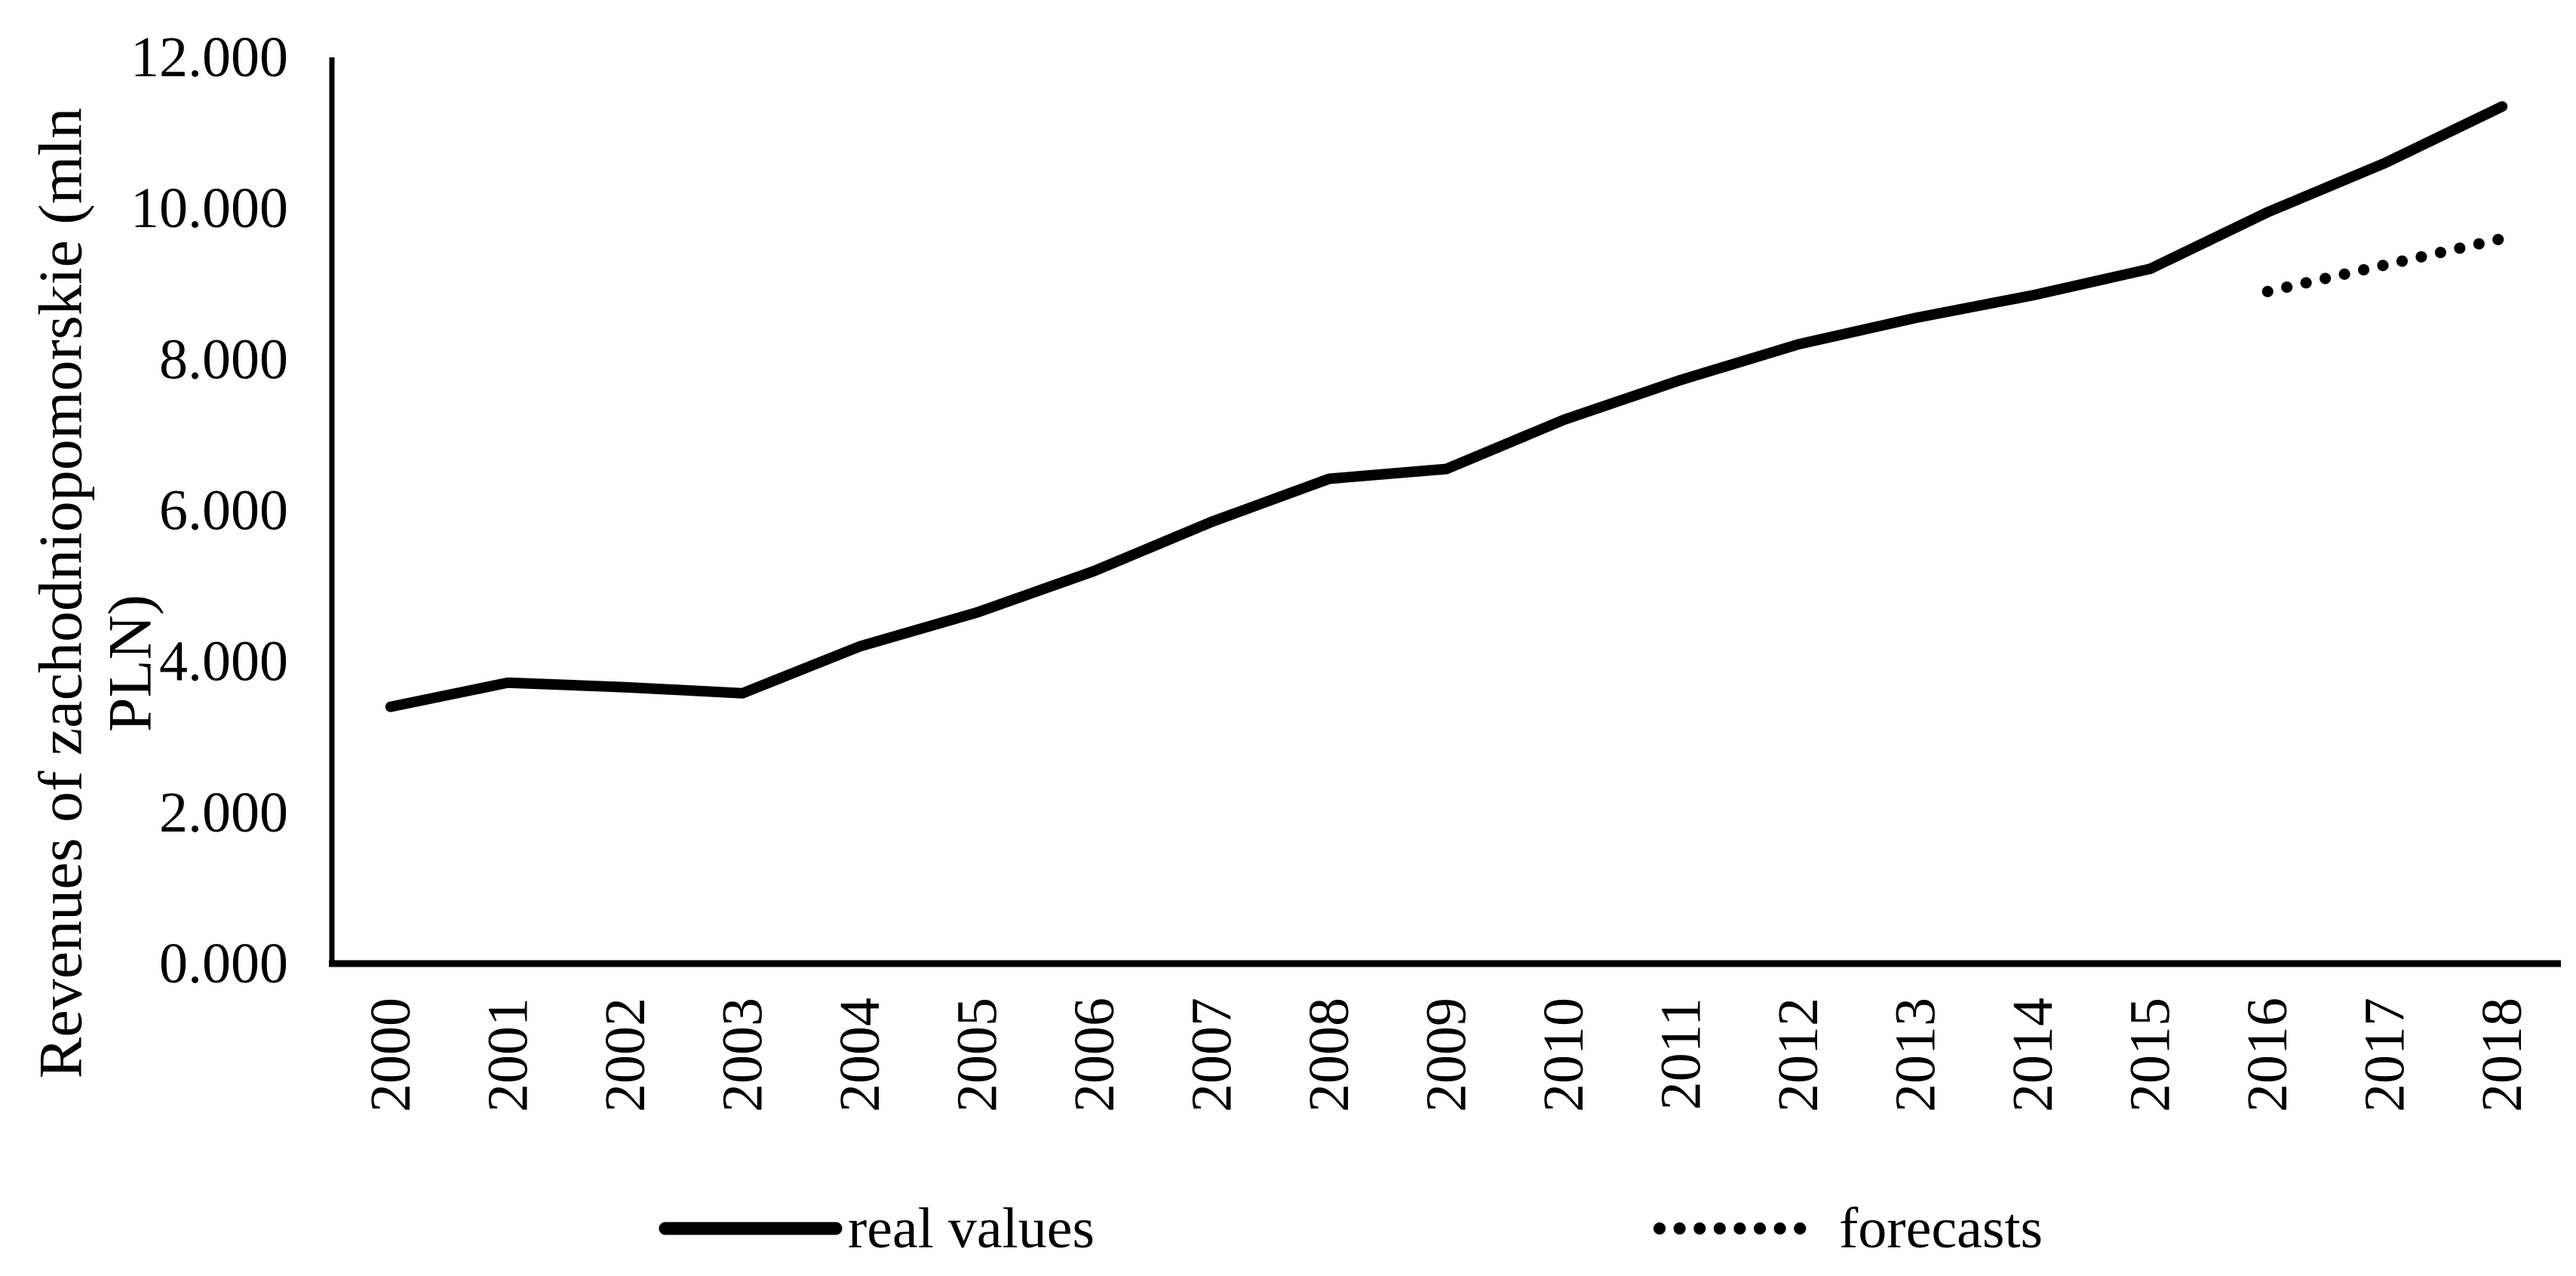 The height and width of the screenshot is (1276, 2576). What do you see at coordinates (507, 1055) in the screenshot?
I see `x-tick-label: 2001` at bounding box center [507, 1055].